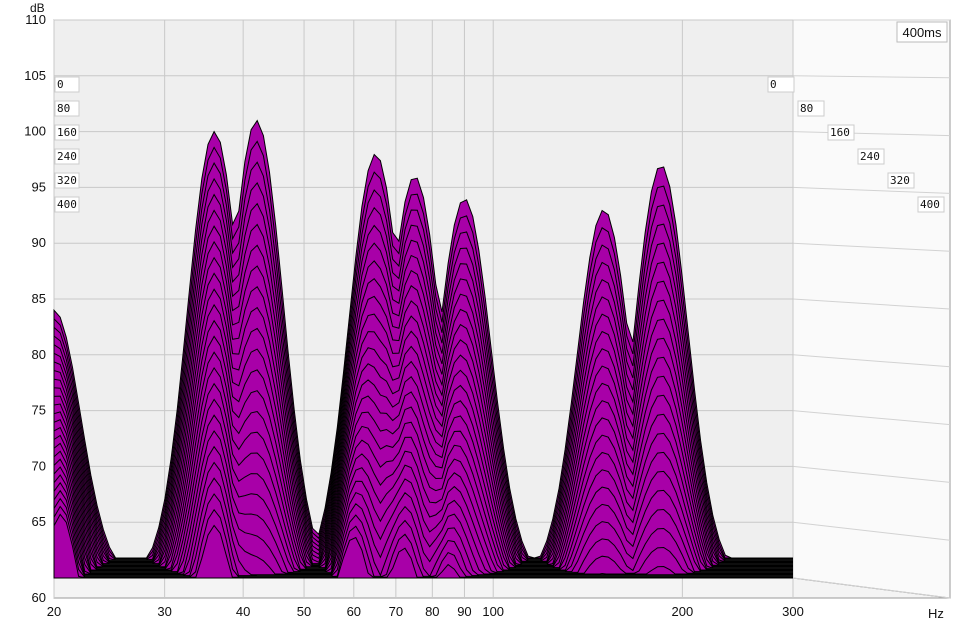  I want to click on y-tick-label: 110, so click(35, 19).